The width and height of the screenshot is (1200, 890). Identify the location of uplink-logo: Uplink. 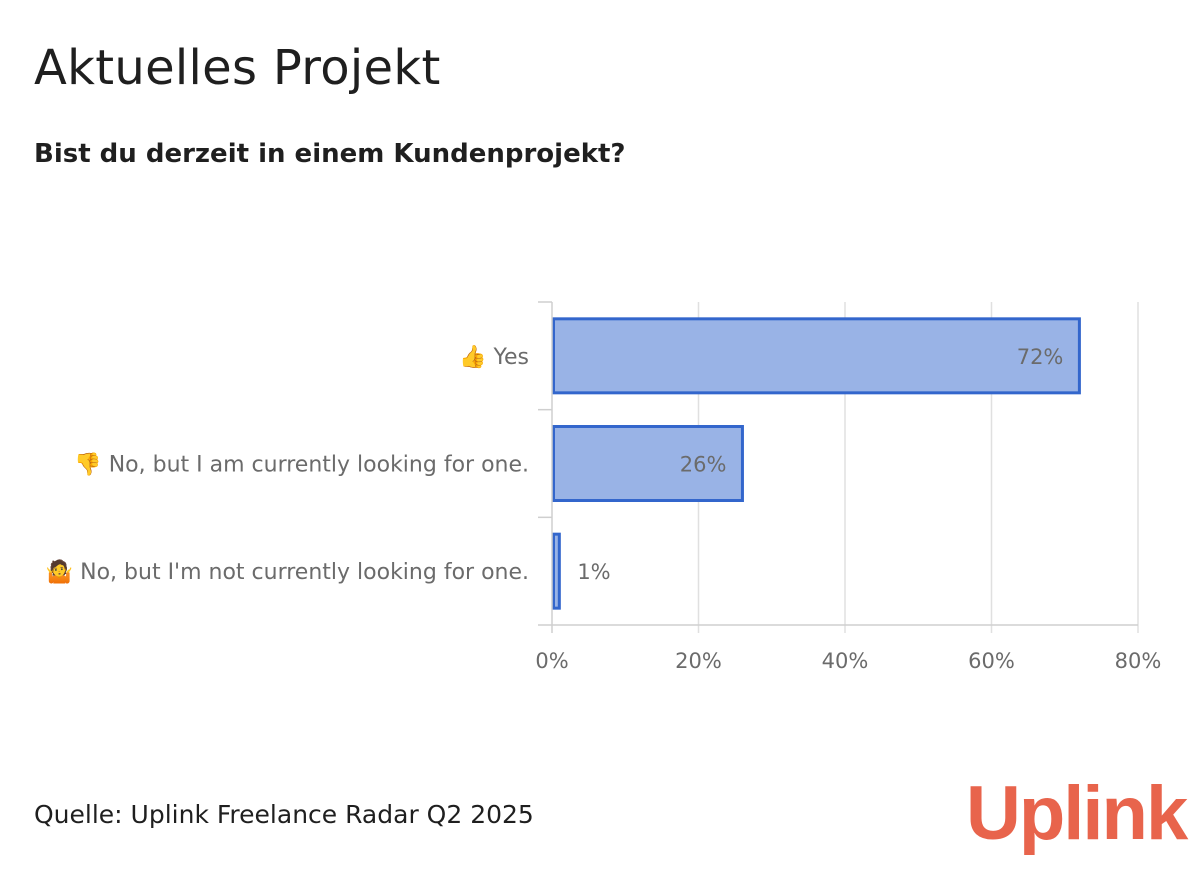
(1077, 813).